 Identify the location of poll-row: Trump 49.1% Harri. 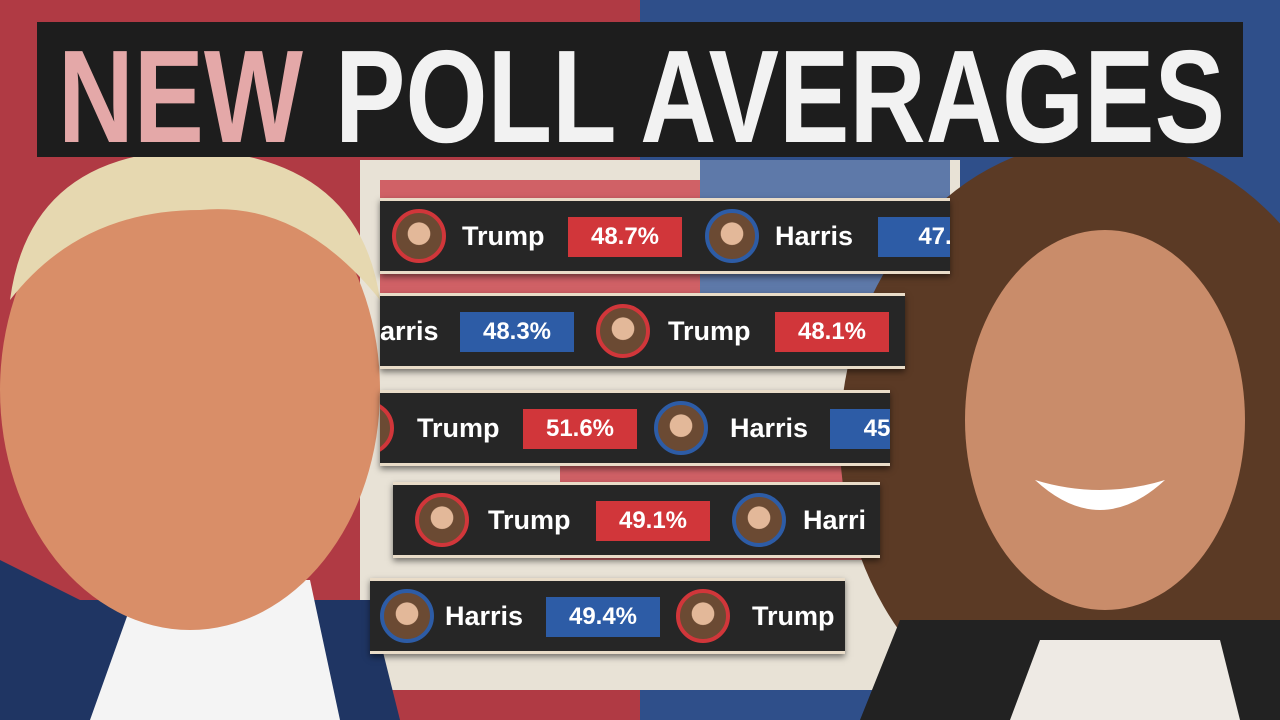
(636, 520).